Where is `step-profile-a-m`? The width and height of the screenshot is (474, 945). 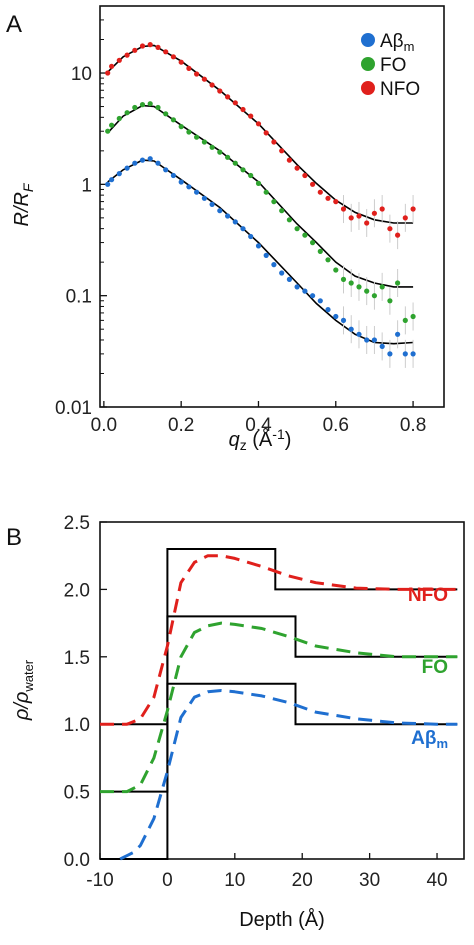
step-profile-a-m is located at coordinates (279, 771).